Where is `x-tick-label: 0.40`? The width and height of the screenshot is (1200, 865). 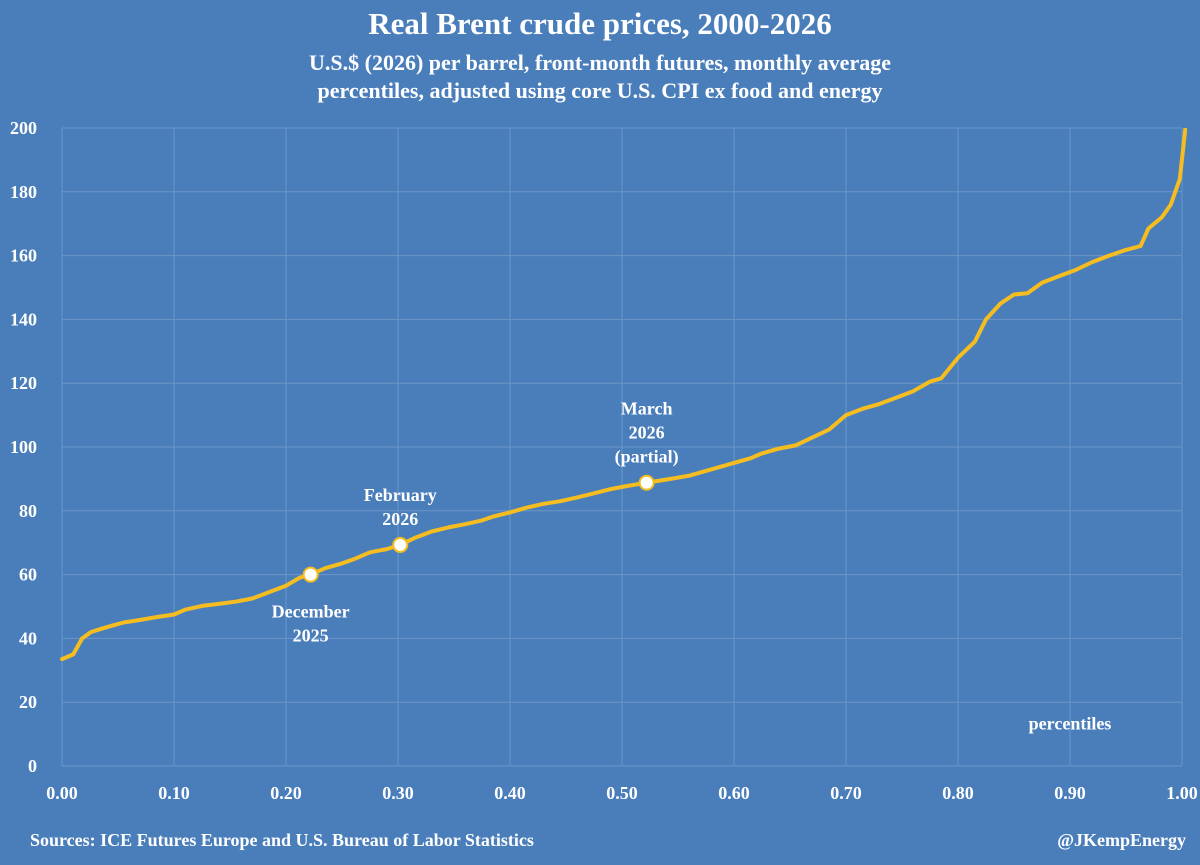 x-tick-label: 0.40 is located at coordinates (510, 793).